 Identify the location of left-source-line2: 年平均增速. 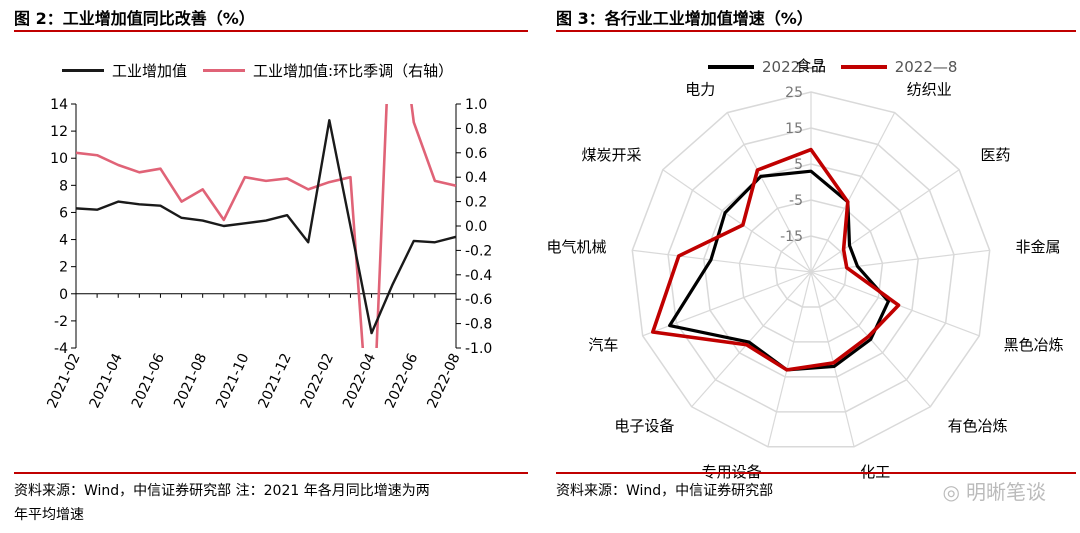
(49, 515).